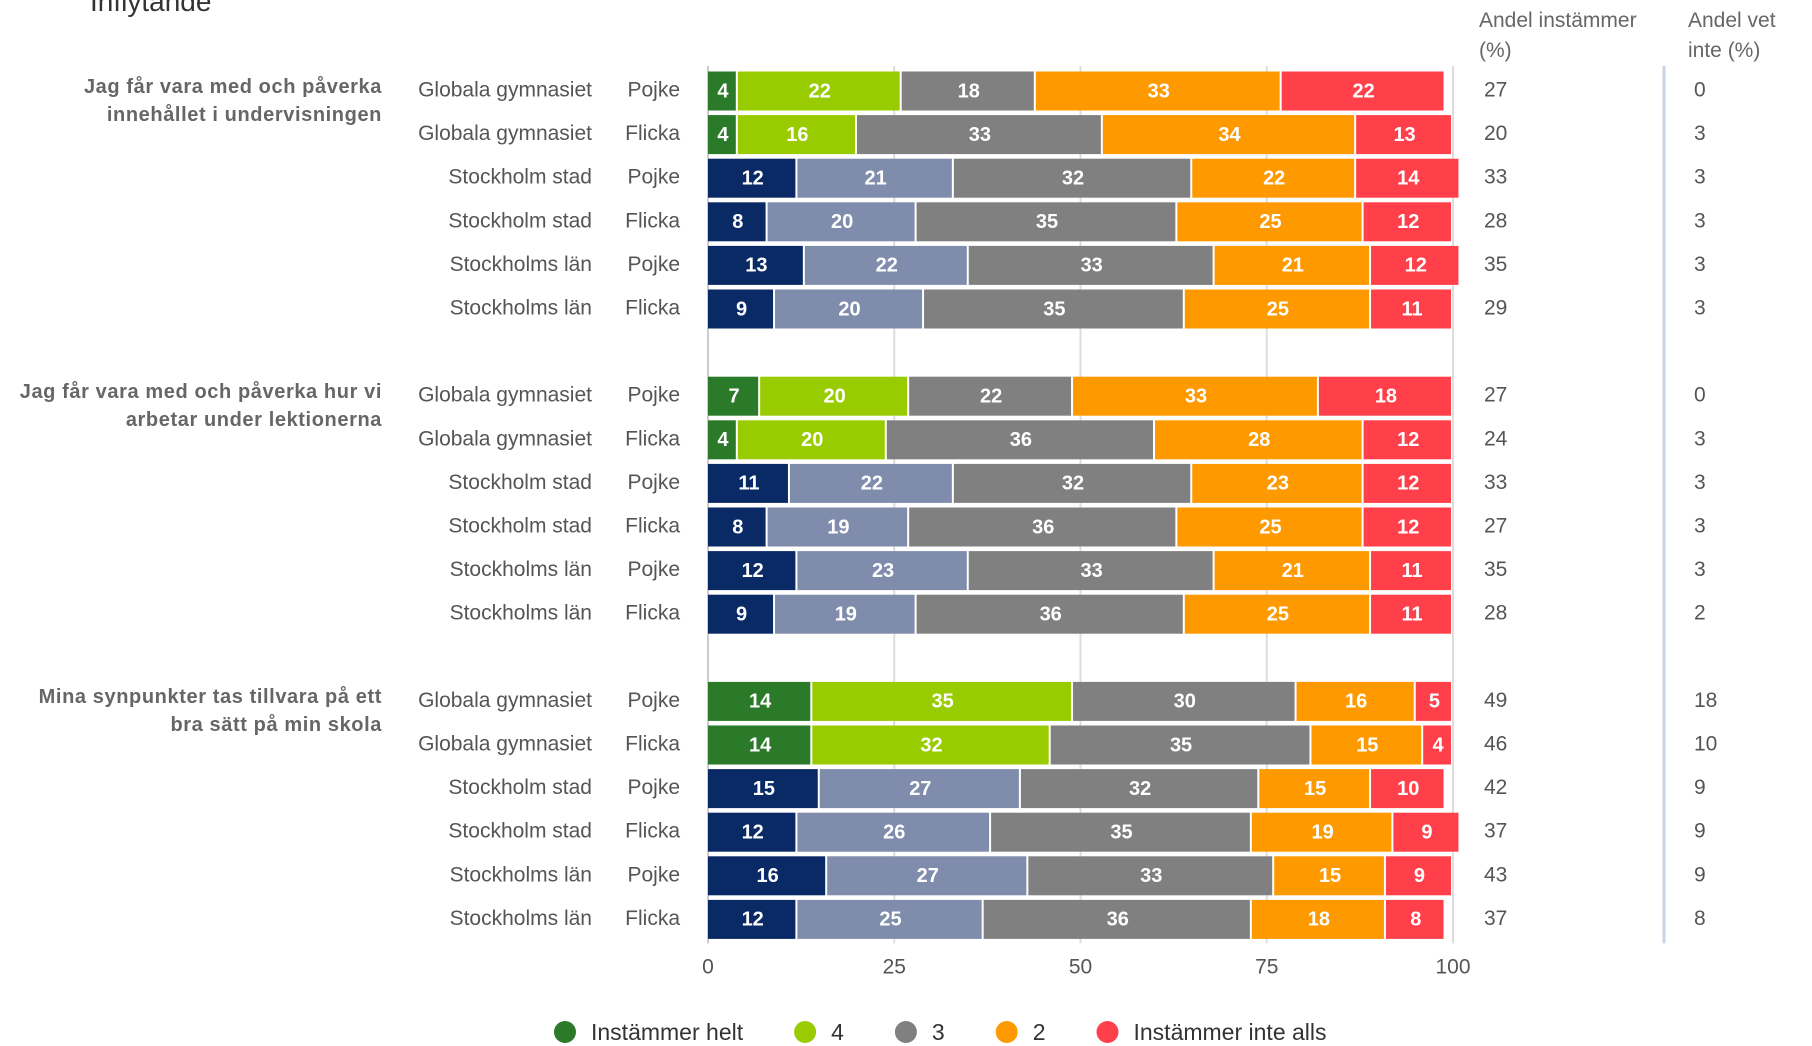  What do you see at coordinates (151, 8) in the screenshot?
I see `chart-title: Inflytande` at bounding box center [151, 8].